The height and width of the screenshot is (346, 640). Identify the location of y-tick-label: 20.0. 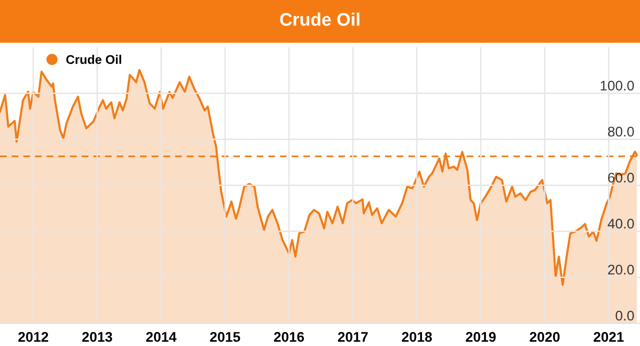
(621, 269).